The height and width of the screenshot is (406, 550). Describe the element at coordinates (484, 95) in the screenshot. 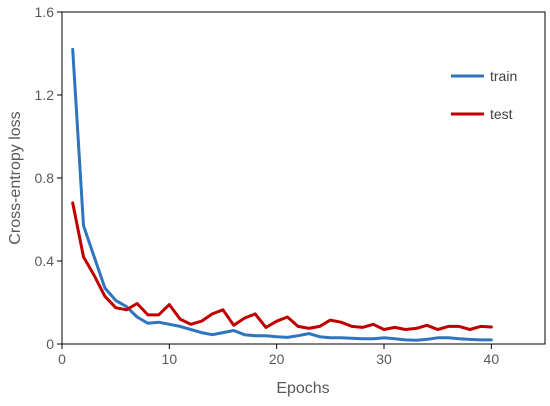

I see `legend: train test` at that location.